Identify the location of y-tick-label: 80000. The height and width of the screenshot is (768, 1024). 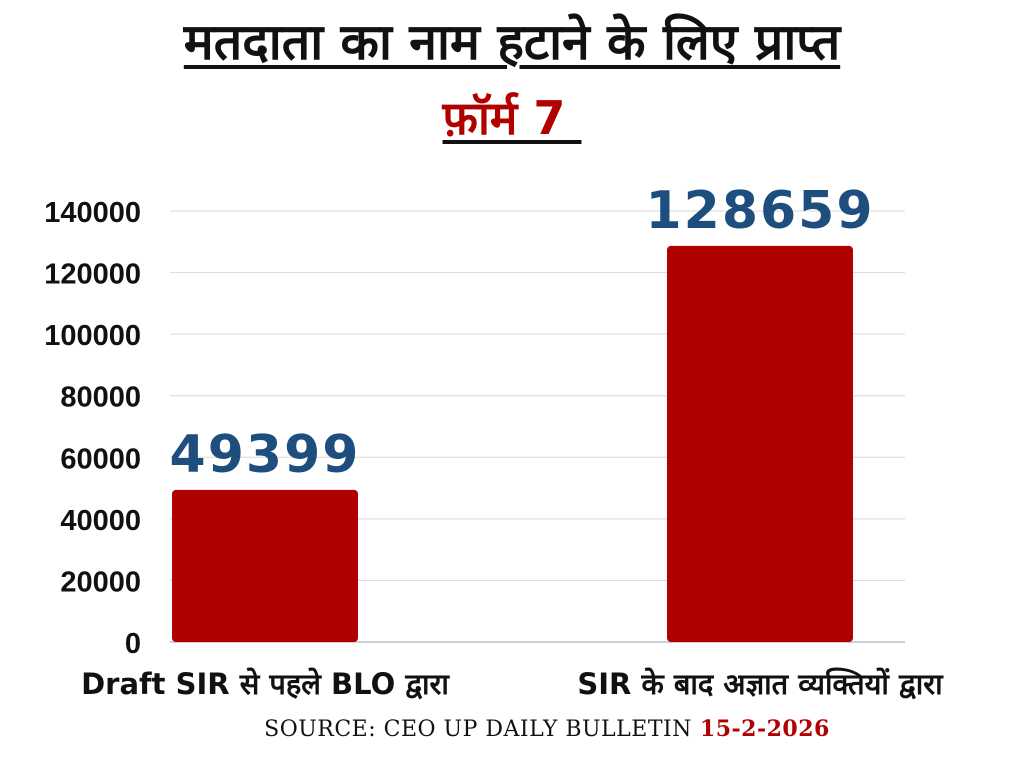
(100, 398).